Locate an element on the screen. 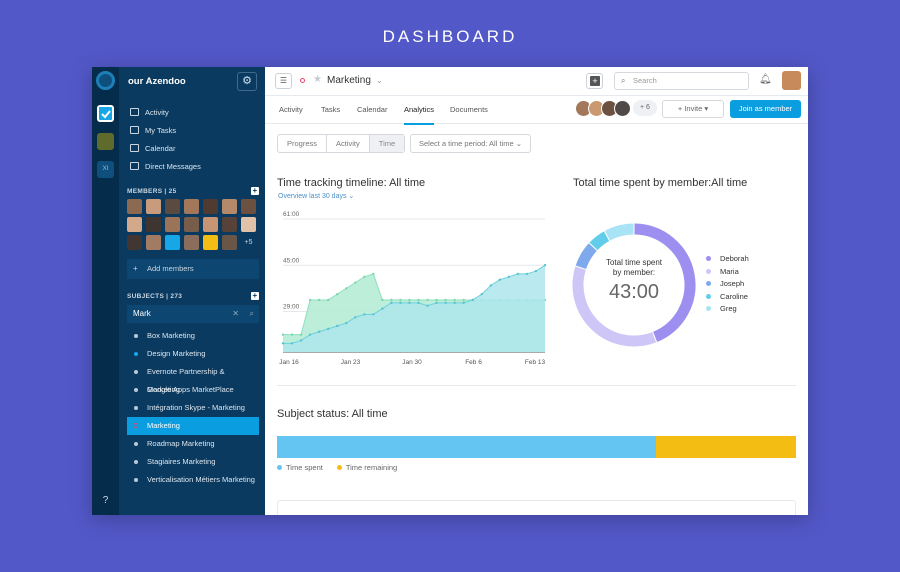  bell-icon: 🔔︎ is located at coordinates (765, 79).